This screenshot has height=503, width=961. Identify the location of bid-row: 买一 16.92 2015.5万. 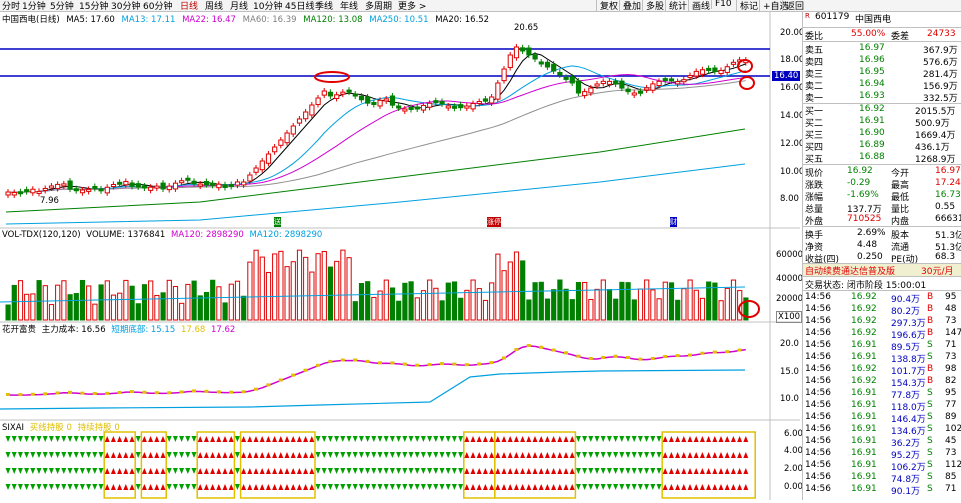
(882, 110).